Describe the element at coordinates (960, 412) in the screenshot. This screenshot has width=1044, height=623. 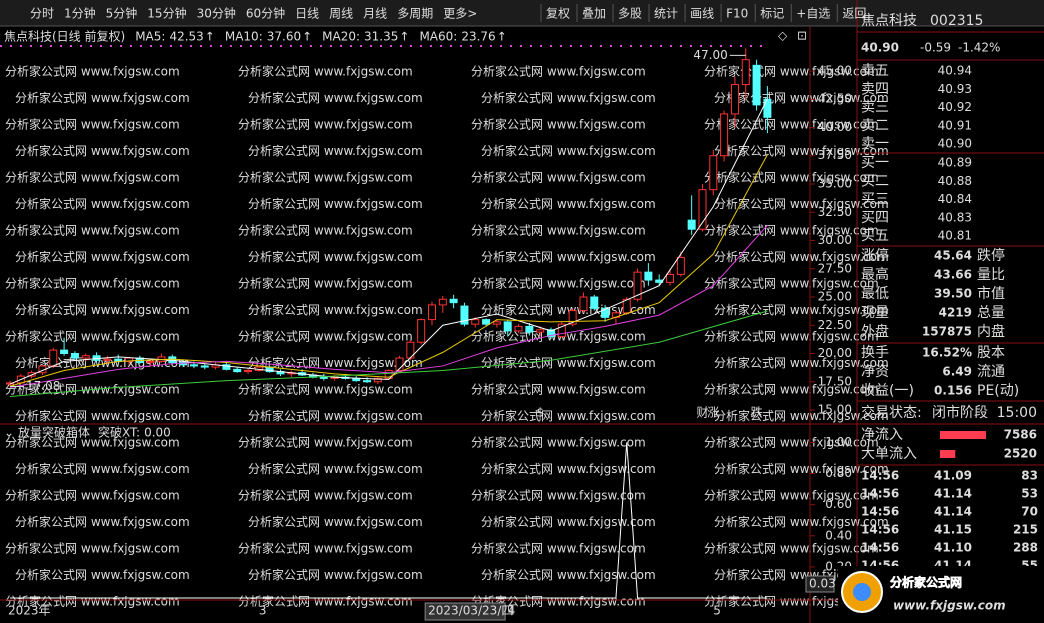
I see `status: 闭市阶段` at that location.